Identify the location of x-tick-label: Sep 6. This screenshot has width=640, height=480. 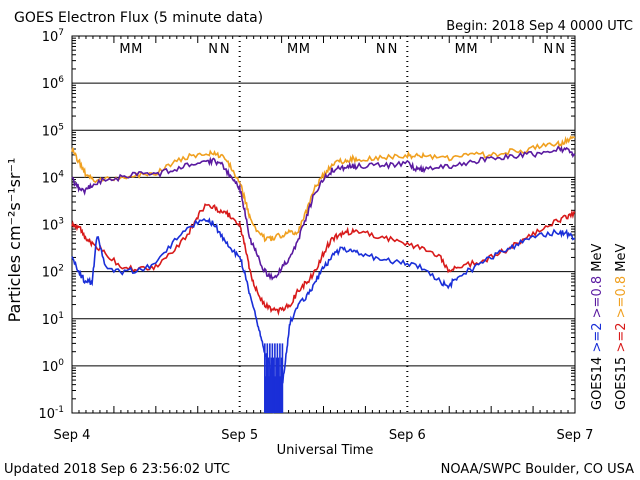
(407, 435).